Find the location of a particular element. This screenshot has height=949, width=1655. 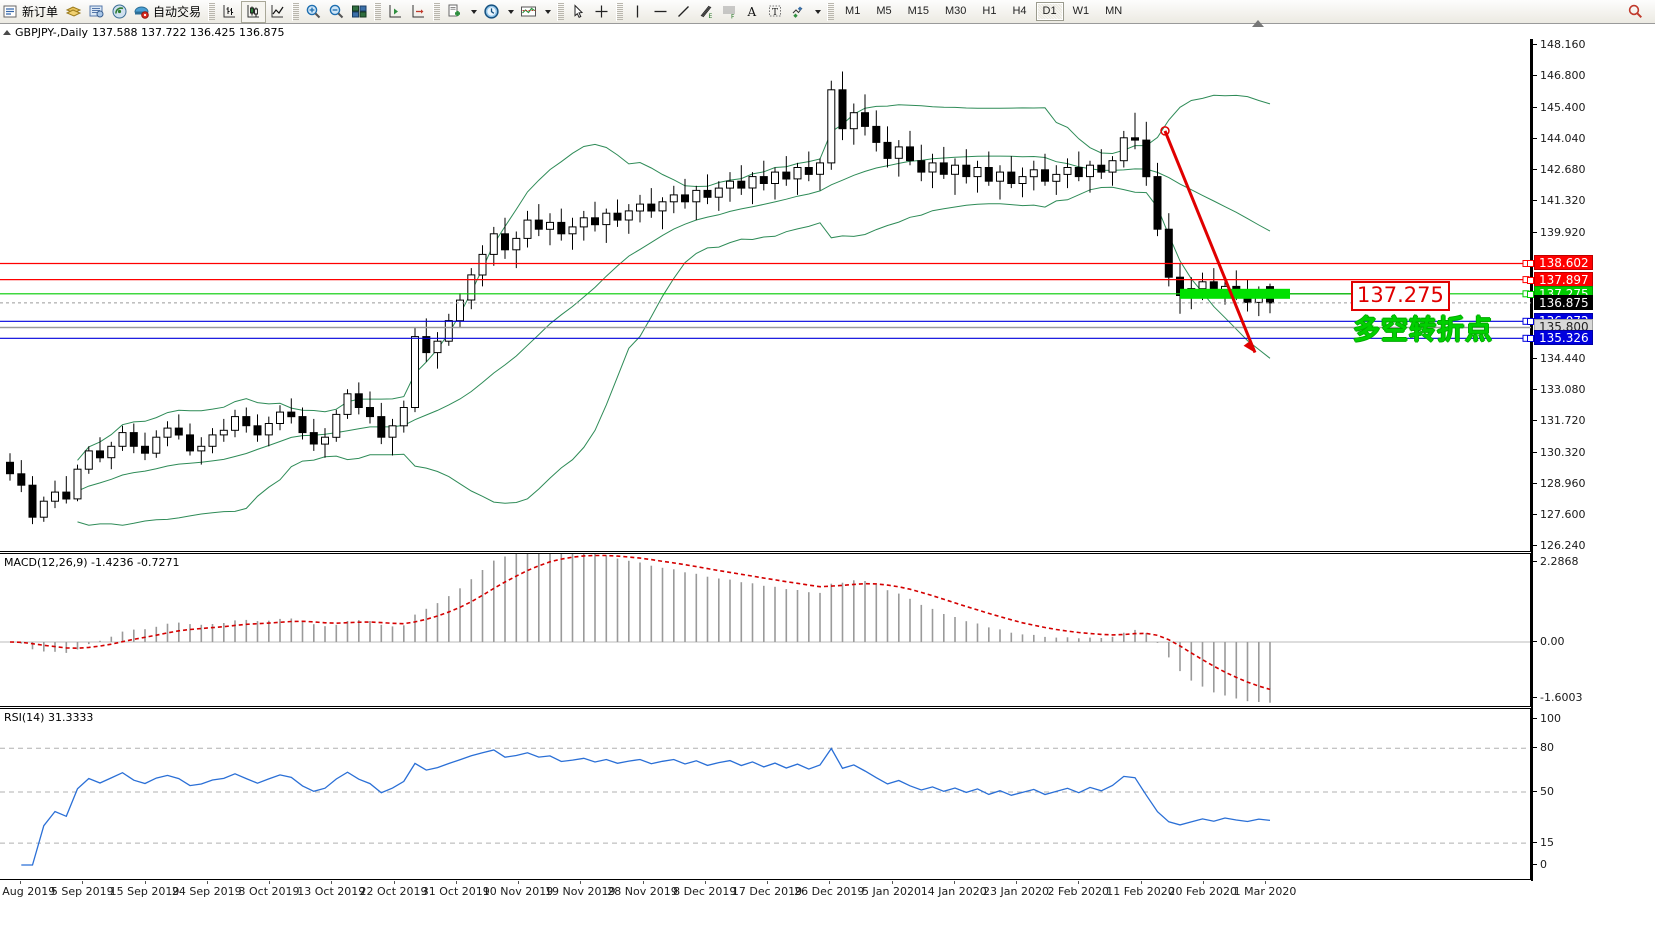

price-level-badge-resistance-2: 137.897 is located at coordinates (1563, 279).